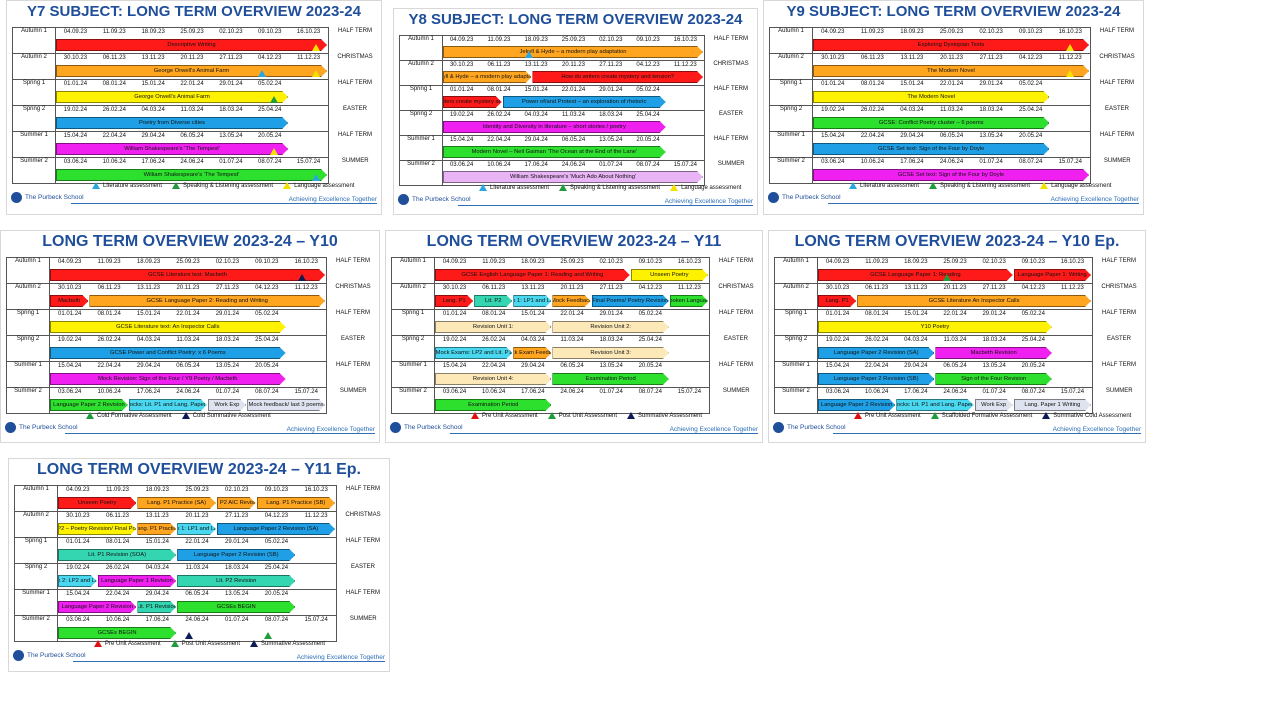 Image resolution: width=1280 pixels, height=720 pixels. I want to click on unit-bar: Lang. P1 Practice (SB), so click(296, 503).